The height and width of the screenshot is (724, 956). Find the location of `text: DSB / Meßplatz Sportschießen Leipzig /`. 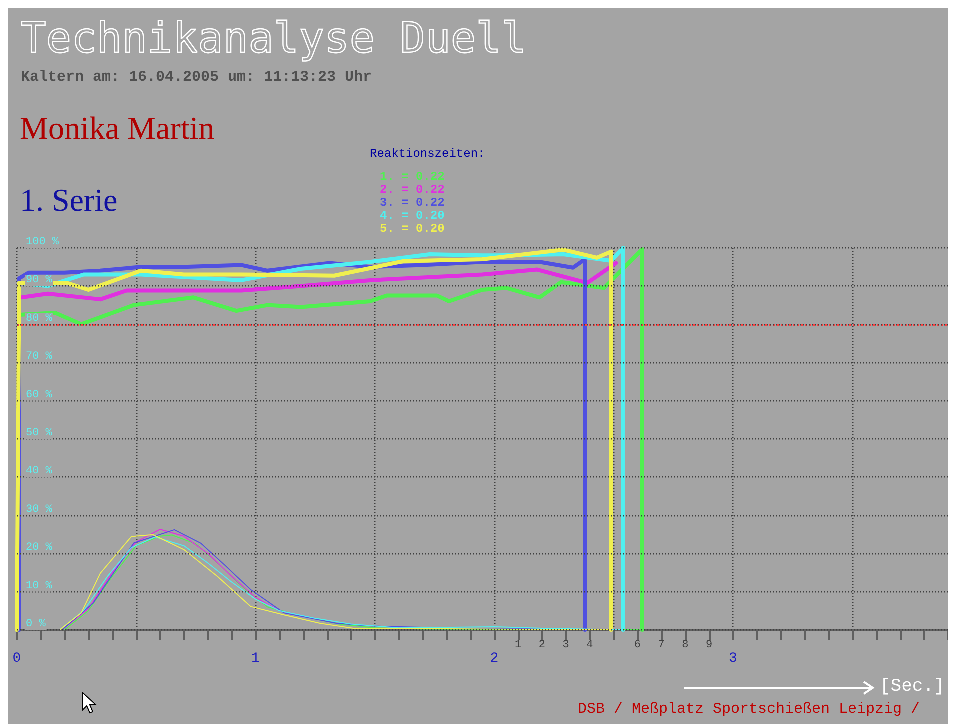

text: DSB / Meßplatz Sportschießen Leipzig / is located at coordinates (749, 709).